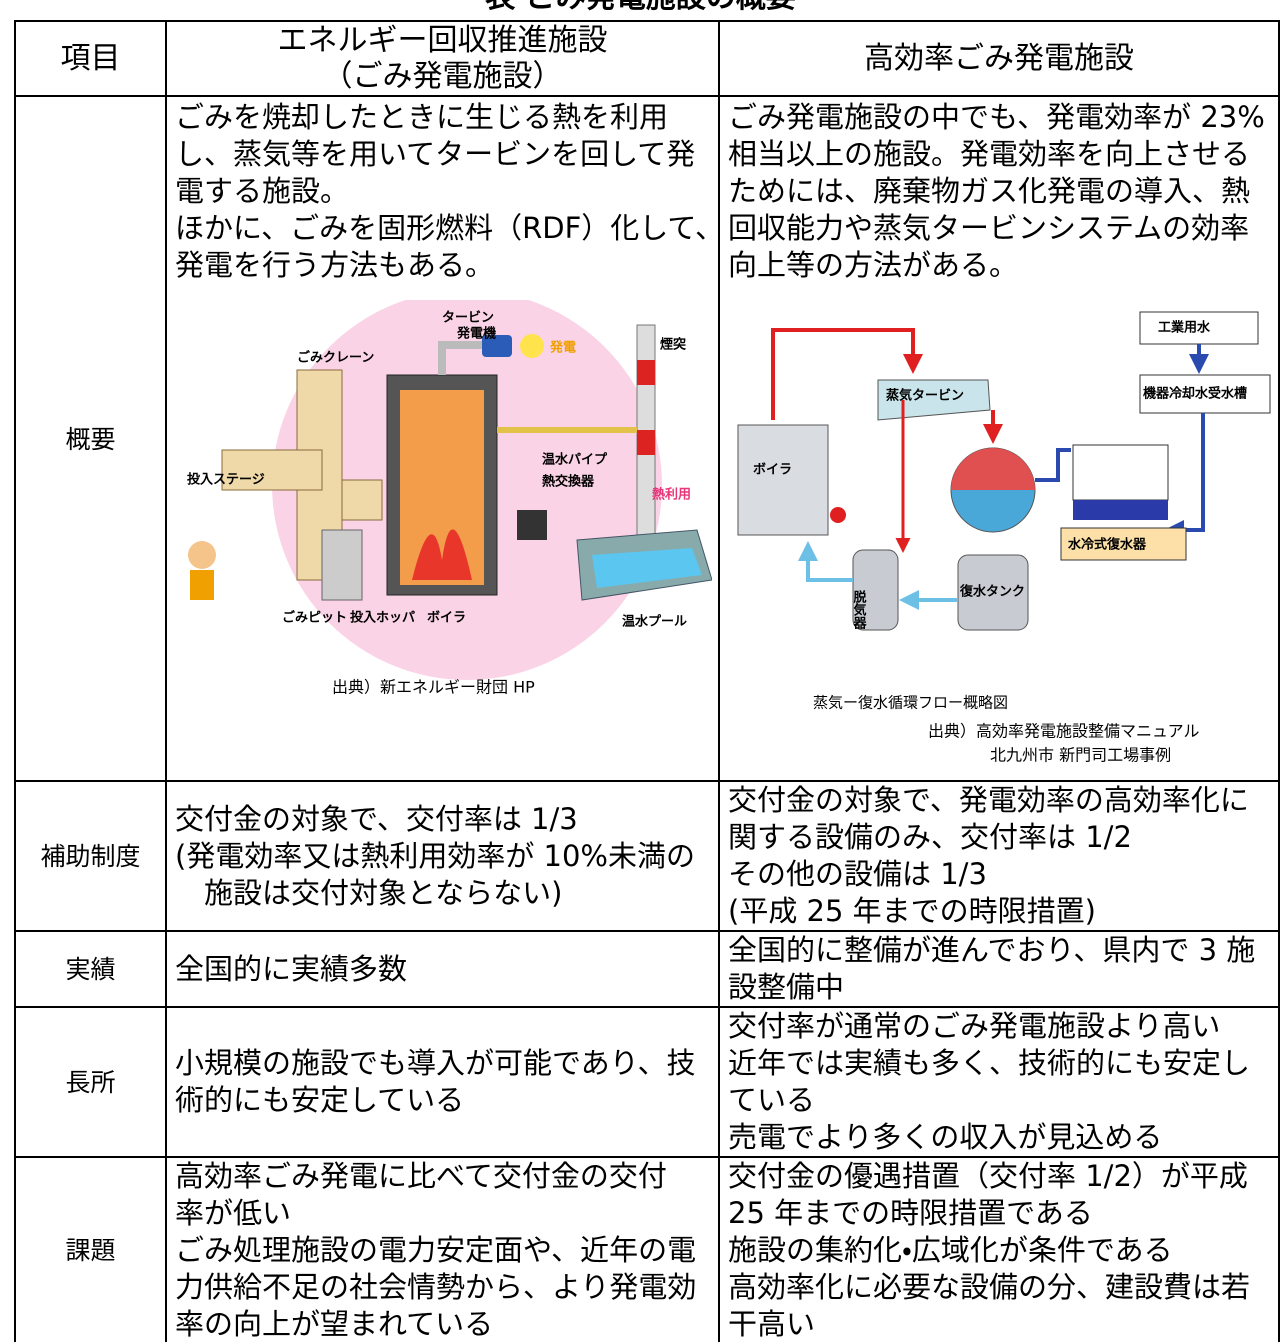 Image resolution: width=1281 pixels, height=1342 pixels. Describe the element at coordinates (1120, 510) in the screenshot. I see `cooling-basin` at that location.